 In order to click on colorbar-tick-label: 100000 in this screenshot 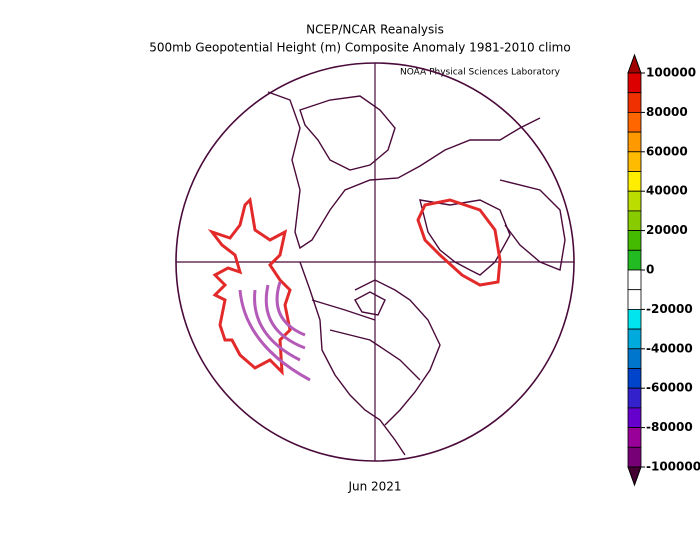, I will do `click(671, 73)`.